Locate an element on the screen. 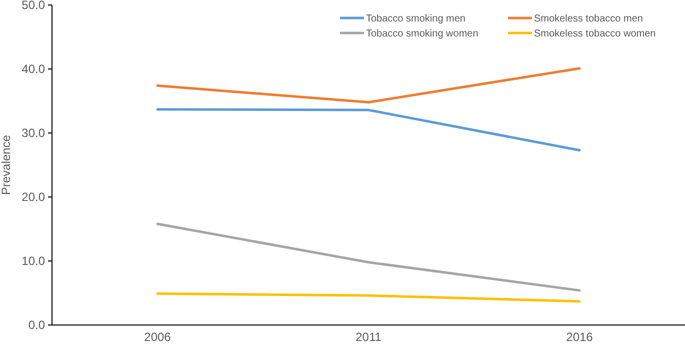 The width and height of the screenshot is (685, 347). y-axis-title: Prevalence is located at coordinates (6, 165).